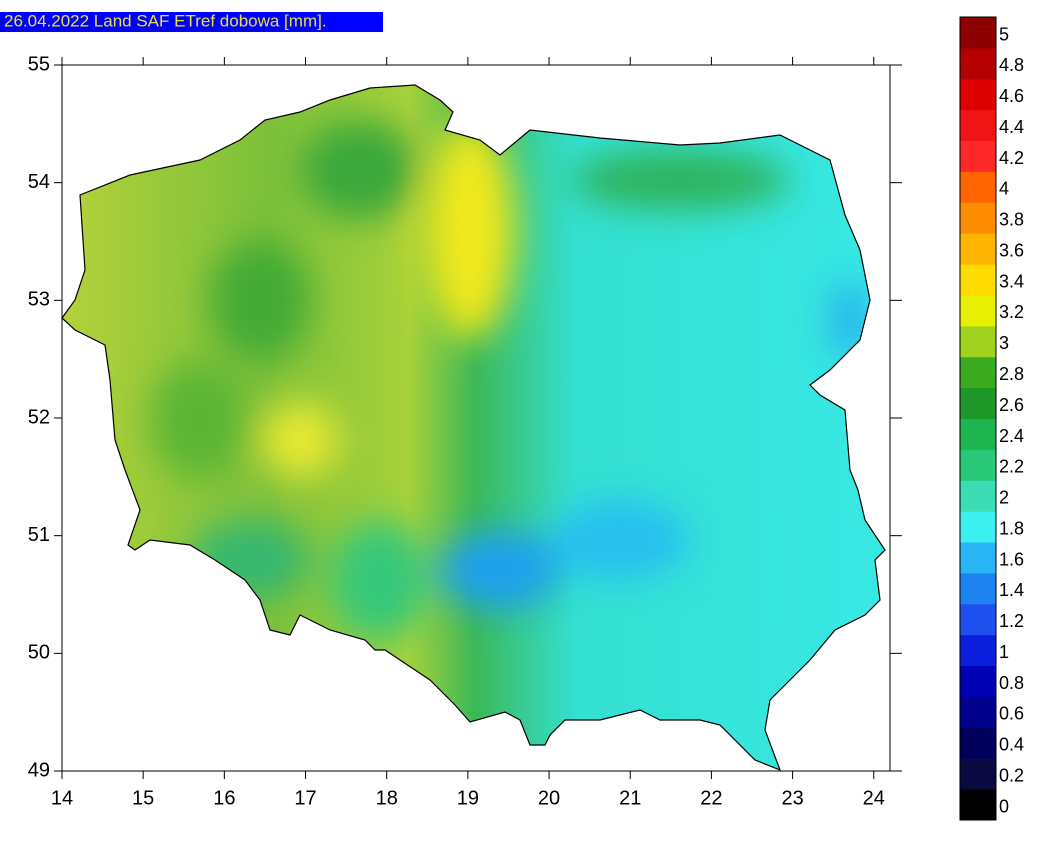 Image resolution: width=1054 pixels, height=844 pixels. Describe the element at coordinates (1011, 158) in the screenshot. I see `colorbar-label: 4.2` at that location.